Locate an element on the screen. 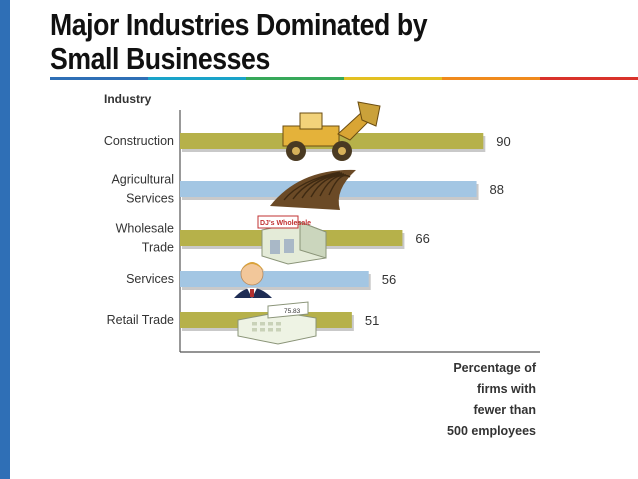  value-label: 66 is located at coordinates (422, 238).